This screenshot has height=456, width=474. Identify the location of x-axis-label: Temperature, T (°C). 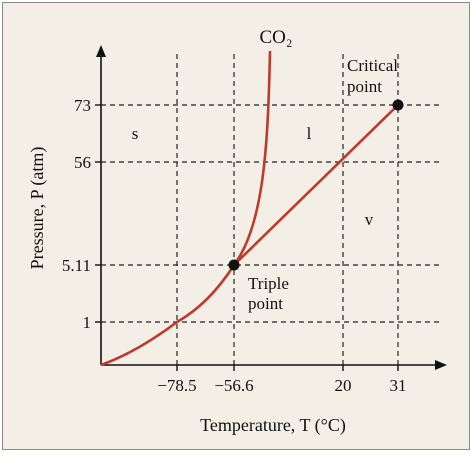
(273, 425).